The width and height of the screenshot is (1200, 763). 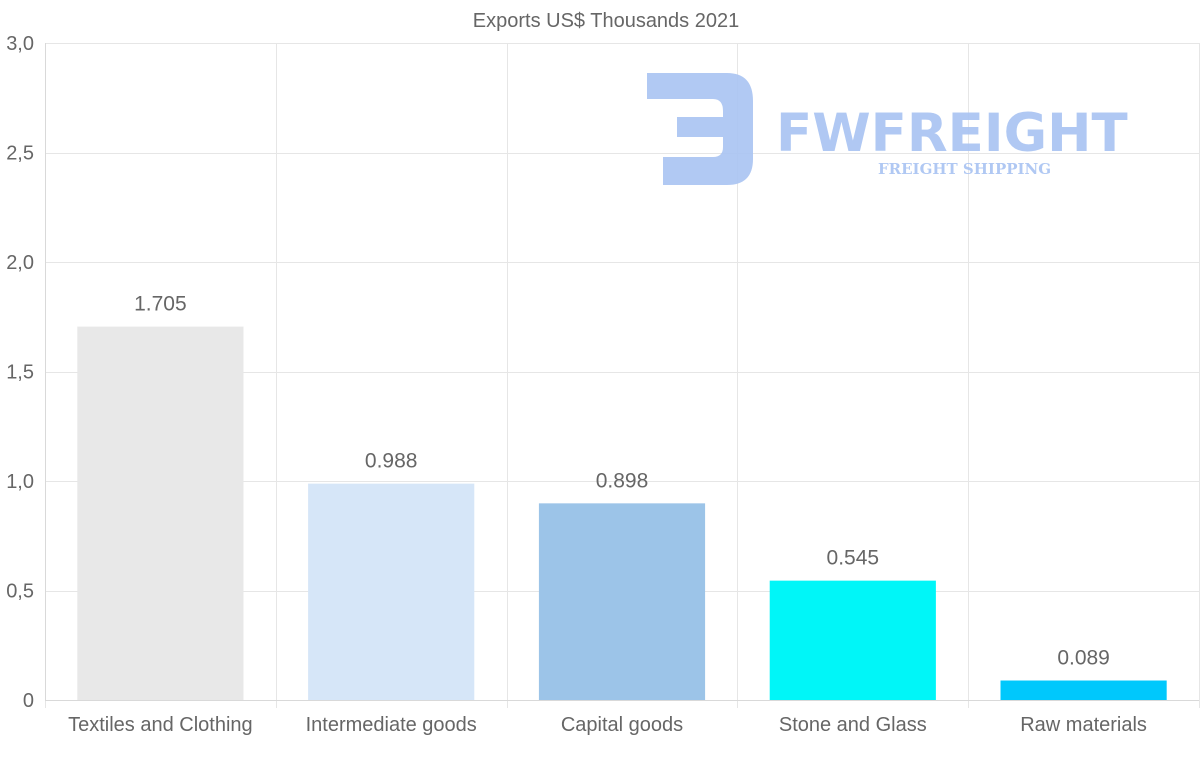 I want to click on bar-value-label: 0.988, so click(x=391, y=461).